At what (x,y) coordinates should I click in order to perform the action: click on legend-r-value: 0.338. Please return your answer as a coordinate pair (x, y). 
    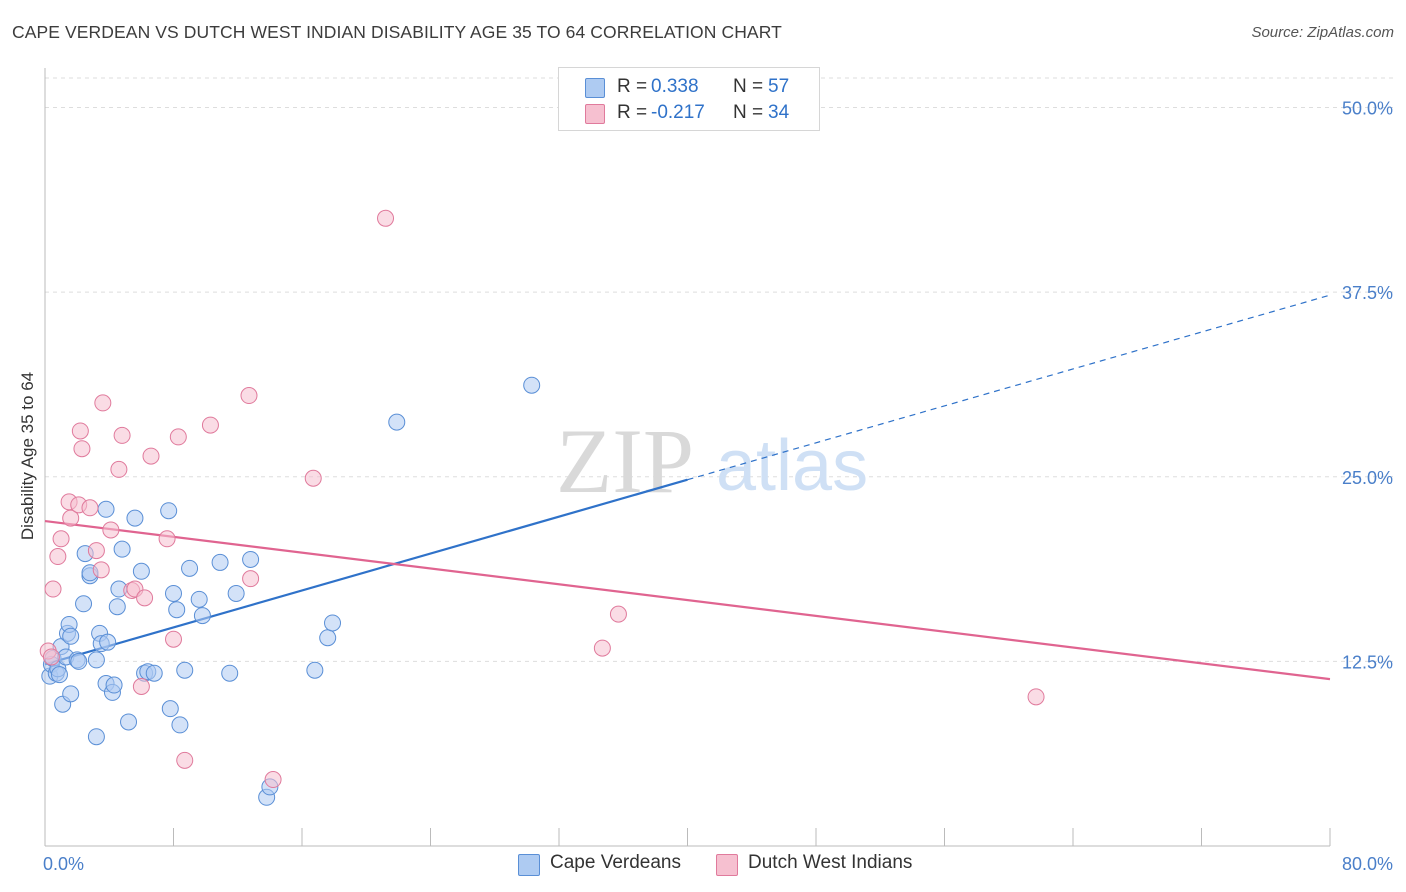
    Looking at the image, I should click on (675, 86).